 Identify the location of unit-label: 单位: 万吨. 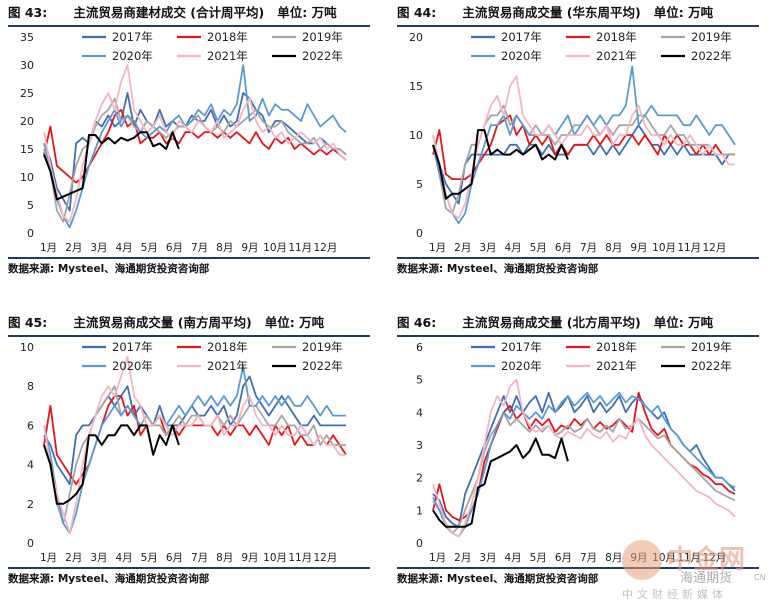
(294, 322).